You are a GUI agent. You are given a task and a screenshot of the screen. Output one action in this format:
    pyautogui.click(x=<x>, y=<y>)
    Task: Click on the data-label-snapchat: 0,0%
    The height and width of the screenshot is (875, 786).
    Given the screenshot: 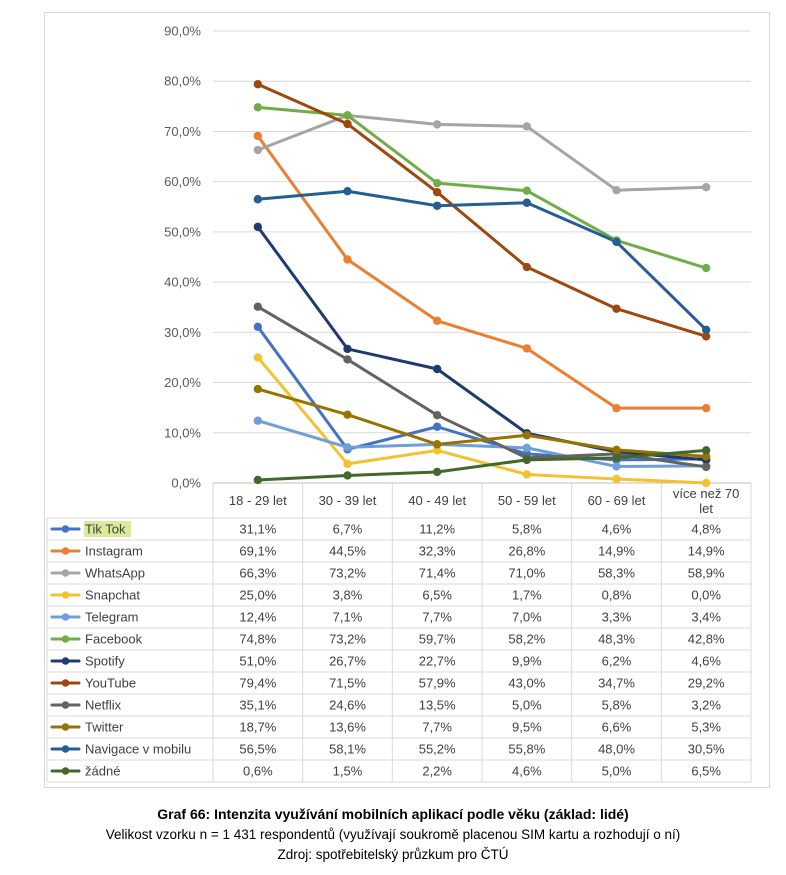 What is the action you would take?
    pyautogui.click(x=706, y=595)
    